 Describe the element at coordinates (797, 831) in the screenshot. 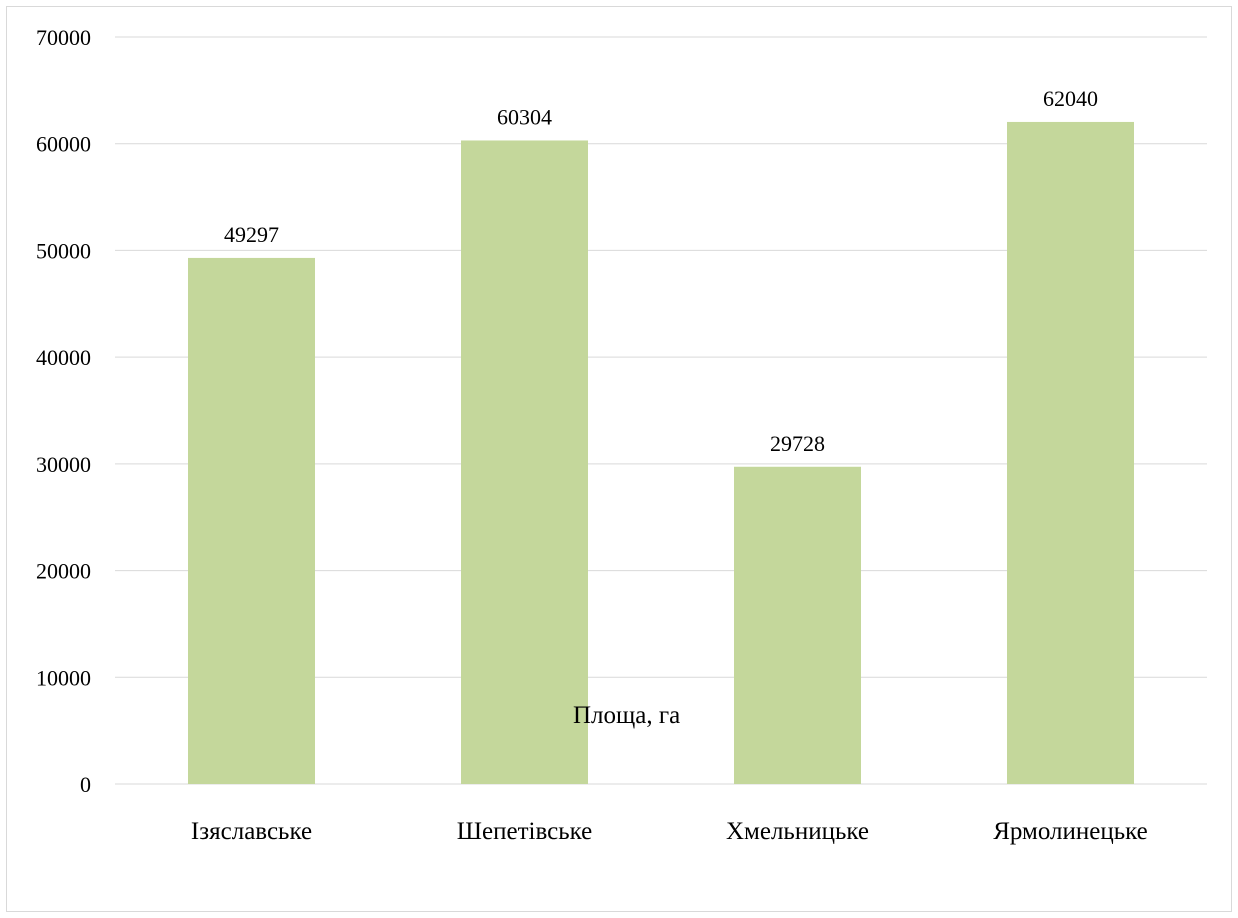

I see `category-label-3: Хмельницьке` at that location.